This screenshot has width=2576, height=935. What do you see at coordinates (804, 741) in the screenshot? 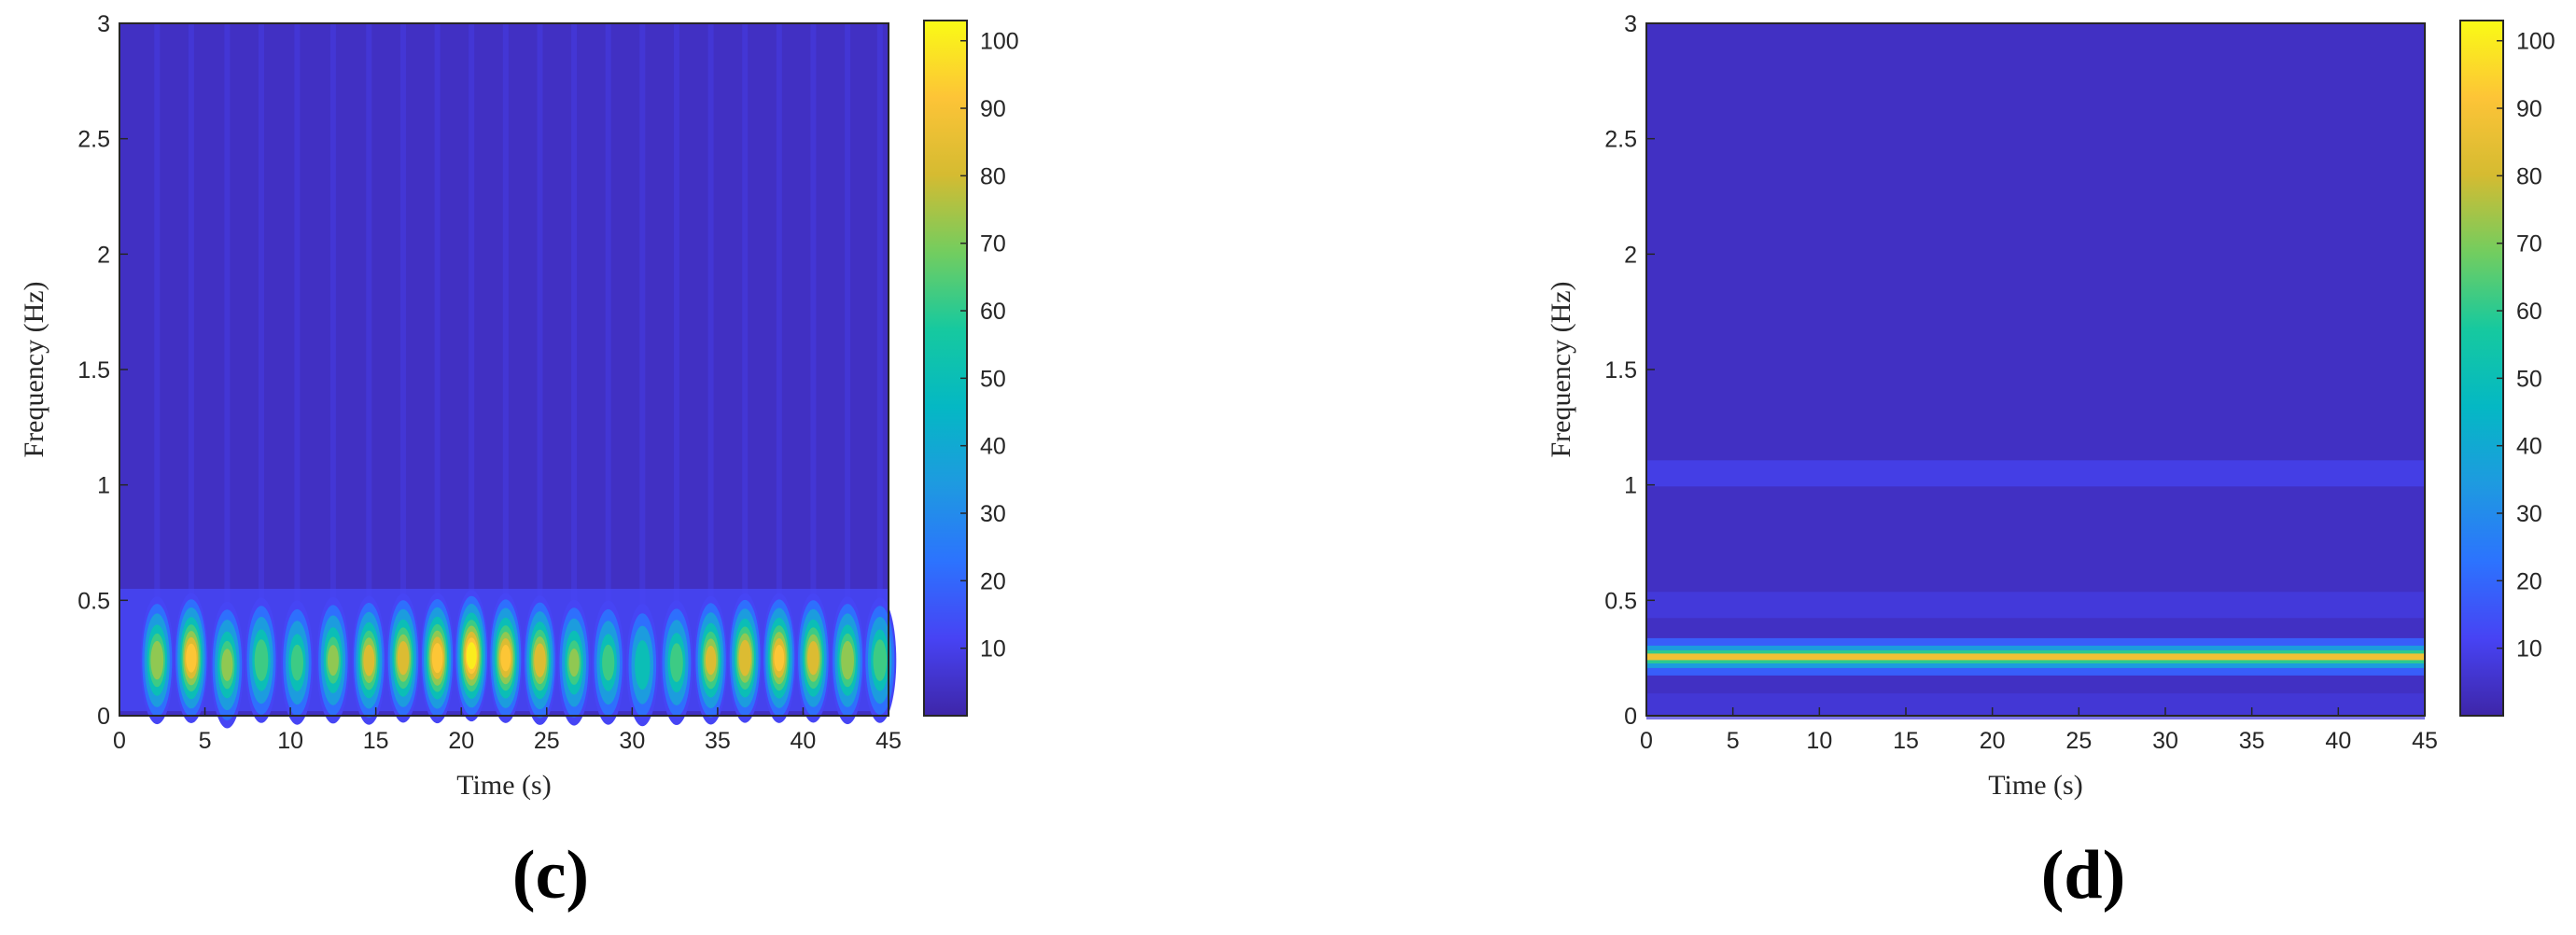
I see `plot-c-xtick-label: 40` at bounding box center [804, 741].